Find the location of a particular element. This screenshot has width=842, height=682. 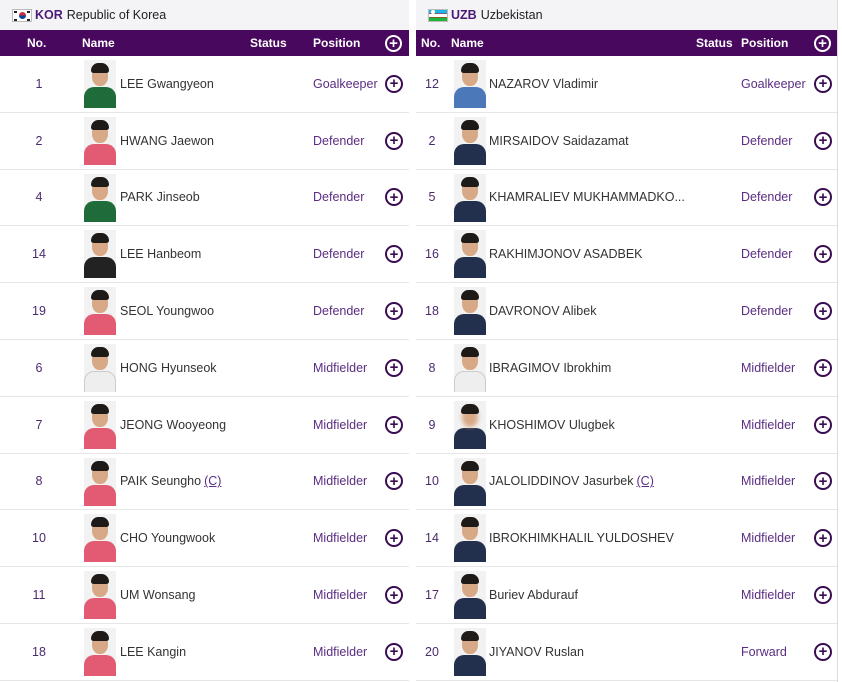

player-name: JIYANOV Ruslan is located at coordinates (536, 652).